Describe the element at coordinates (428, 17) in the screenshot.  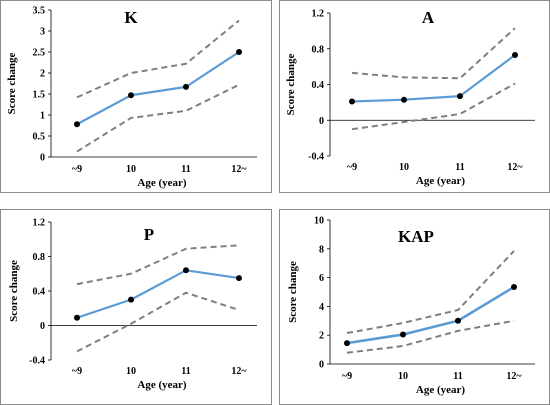
I see `chart-title: A` at that location.